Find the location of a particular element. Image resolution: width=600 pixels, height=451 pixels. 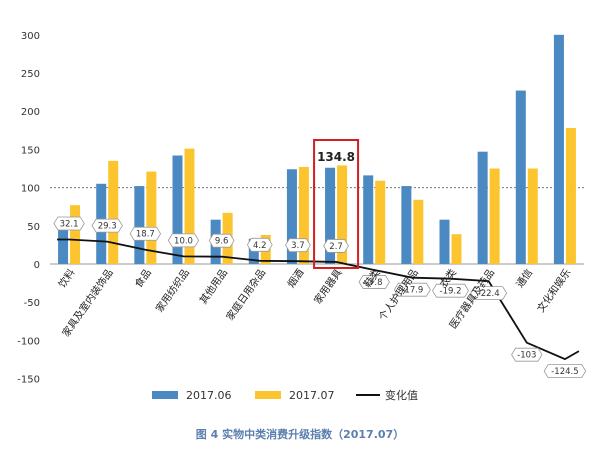

category-label: 饮料 is located at coordinates (66, 278).